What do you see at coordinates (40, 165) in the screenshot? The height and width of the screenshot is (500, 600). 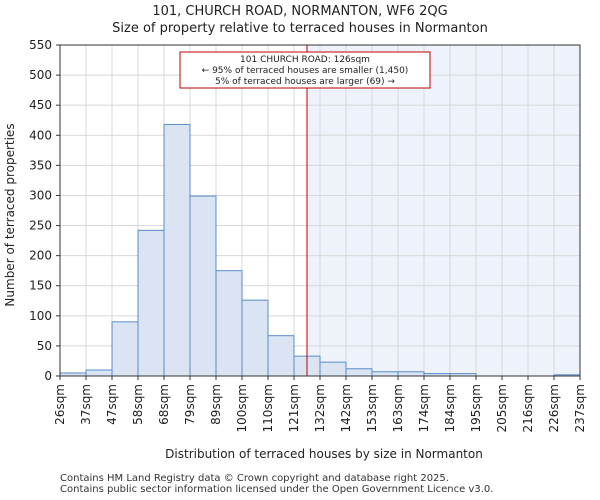 I see `y-tick-label: 350` at bounding box center [40, 165].